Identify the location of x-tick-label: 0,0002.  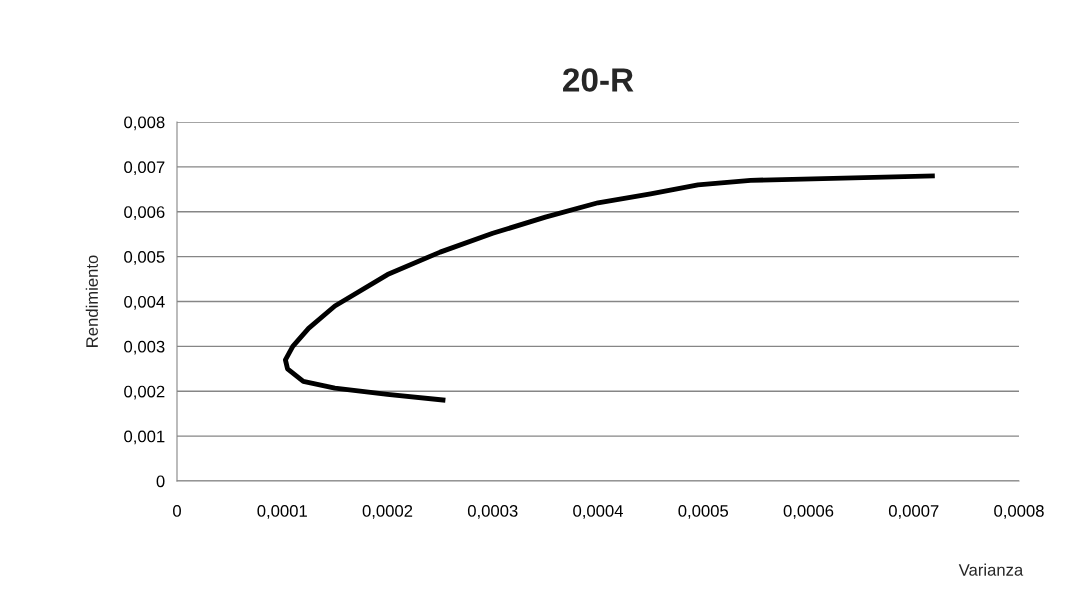
(387, 512).